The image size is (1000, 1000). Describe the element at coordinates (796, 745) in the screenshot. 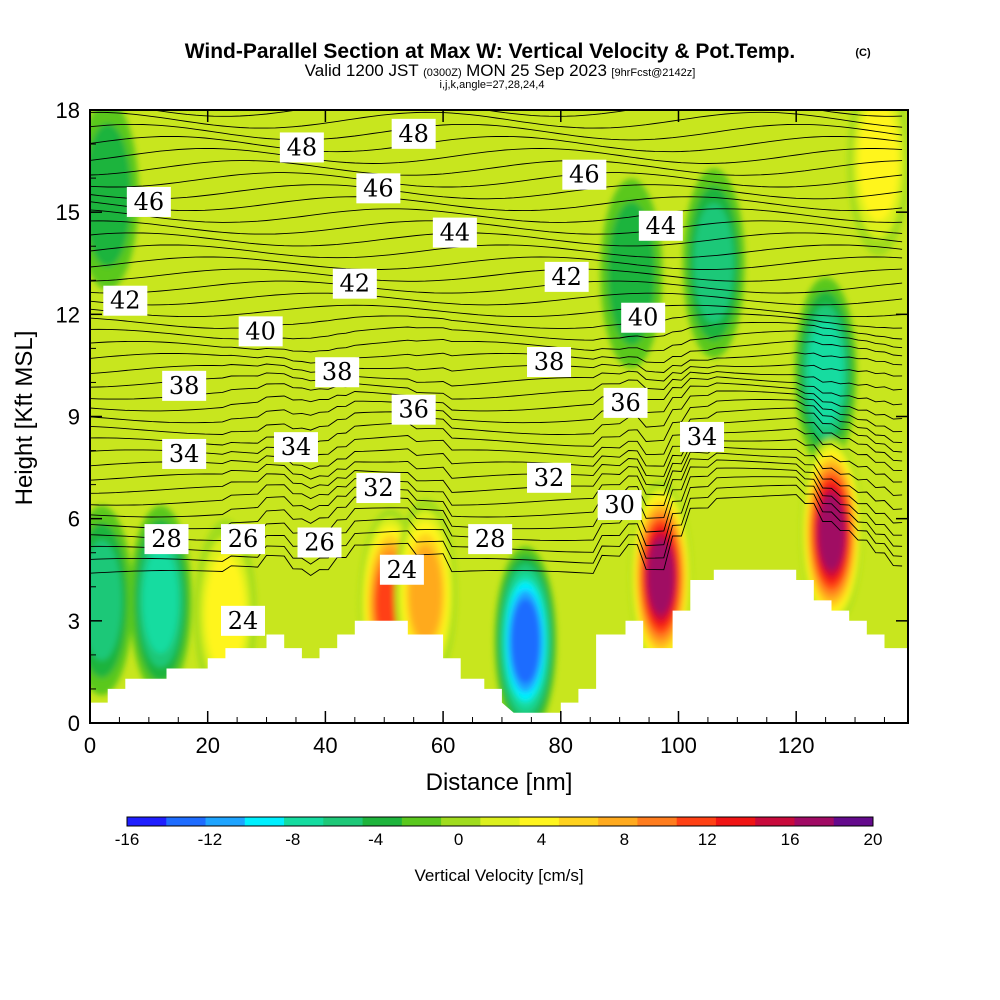

I see `x-tick-label: 120` at that location.